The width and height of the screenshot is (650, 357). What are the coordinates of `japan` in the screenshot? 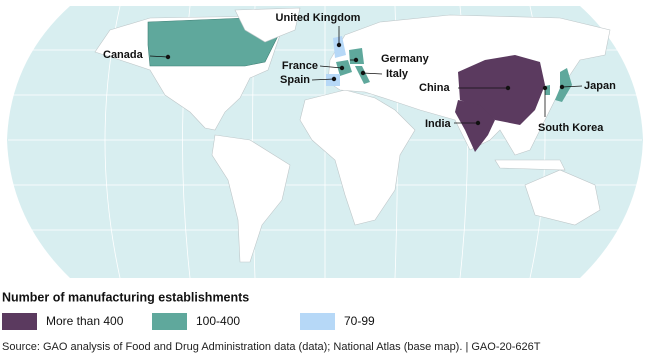 It's located at (563, 85).